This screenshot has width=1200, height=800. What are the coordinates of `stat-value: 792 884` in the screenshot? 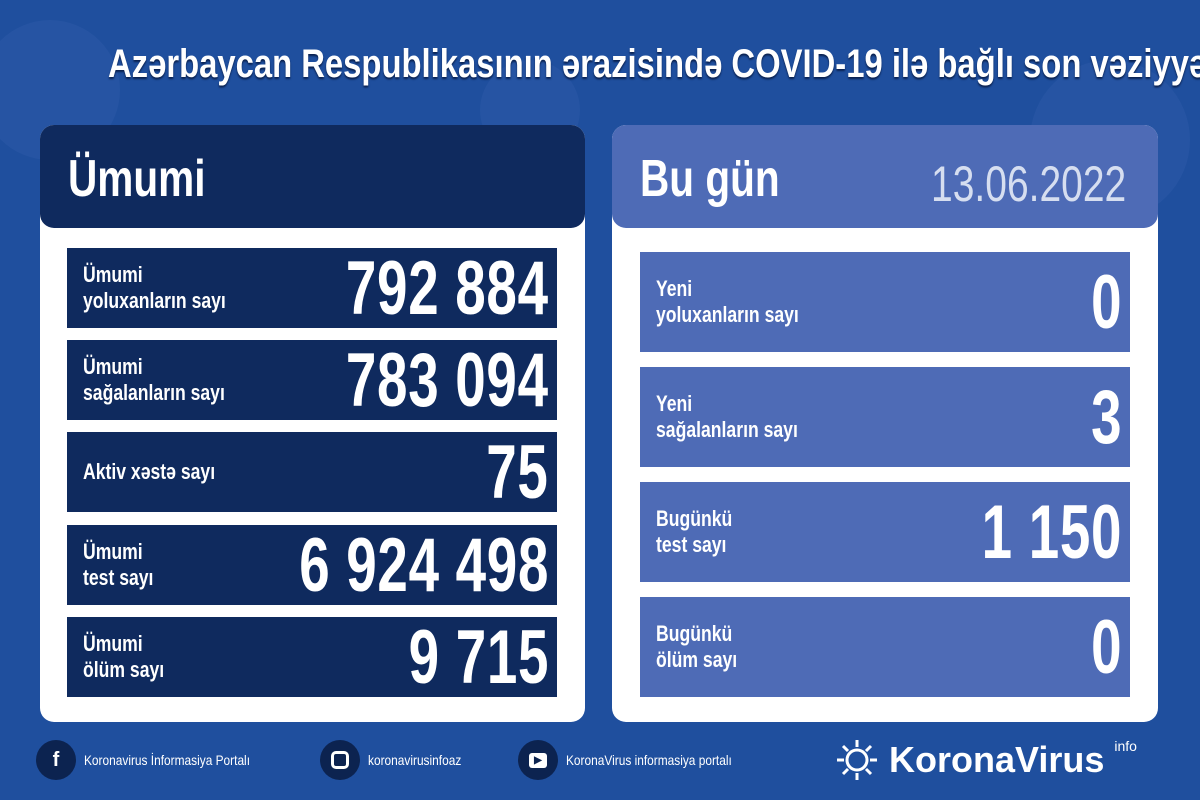 It's located at (447, 288).